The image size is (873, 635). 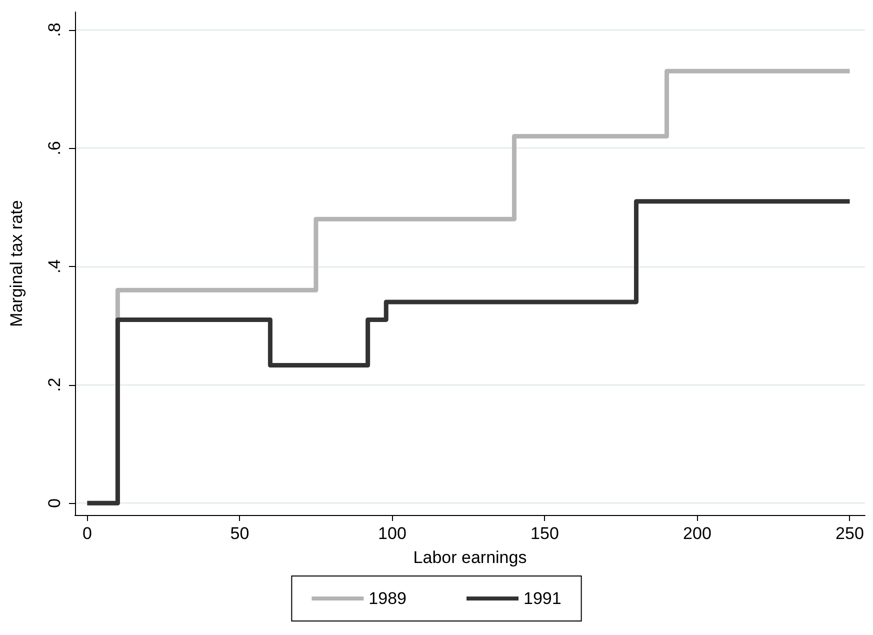 I want to click on y-tick-label: 0, so click(x=54, y=503).